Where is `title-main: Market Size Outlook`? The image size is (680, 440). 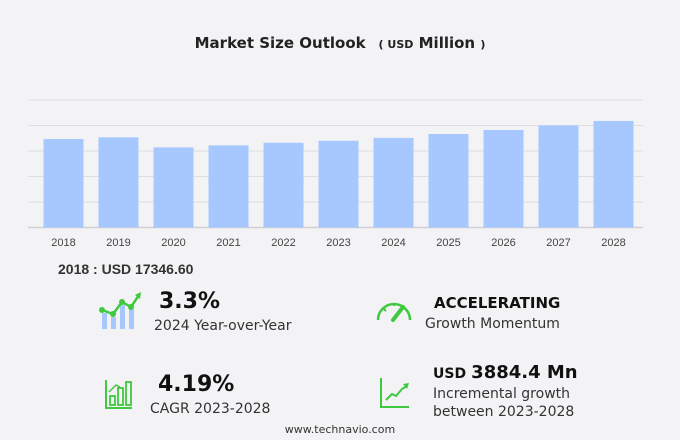
title-main: Market Size Outlook is located at coordinates (280, 43).